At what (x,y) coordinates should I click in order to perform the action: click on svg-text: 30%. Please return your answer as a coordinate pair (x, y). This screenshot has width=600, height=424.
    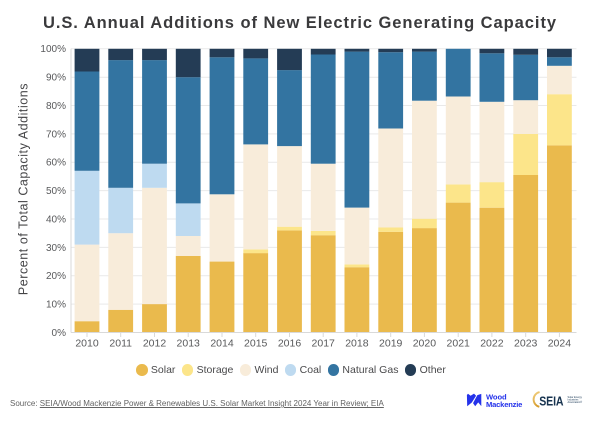
    Looking at the image, I should click on (56, 248).